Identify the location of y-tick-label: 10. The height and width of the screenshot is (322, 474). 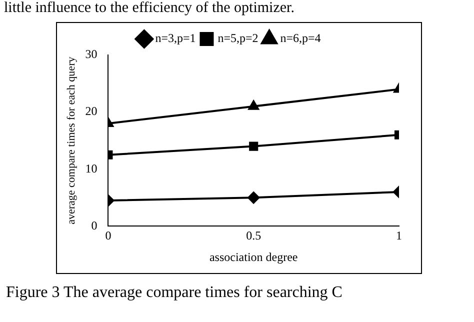
(91, 168).